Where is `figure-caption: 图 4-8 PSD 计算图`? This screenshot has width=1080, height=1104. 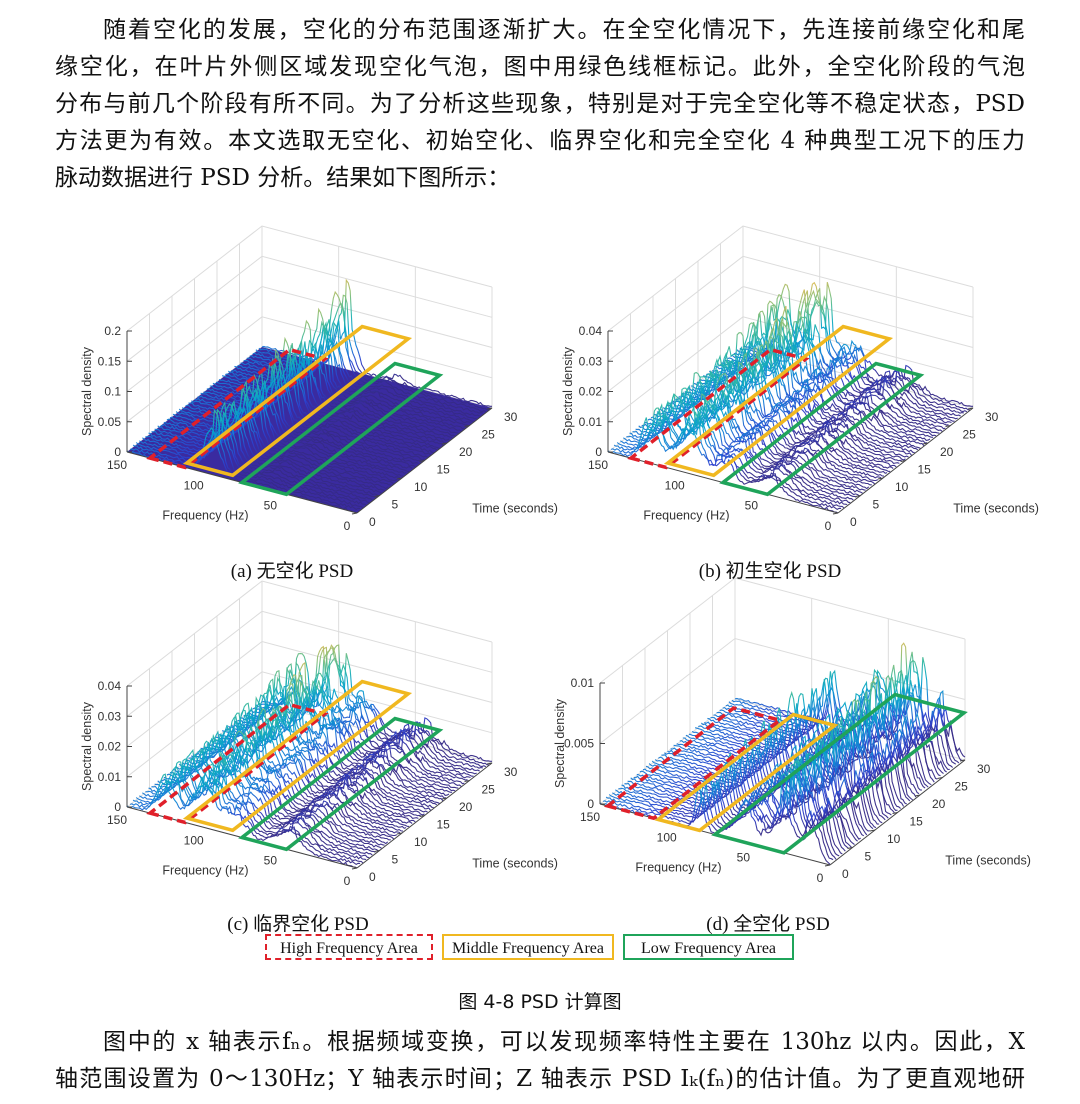
figure-caption: 图 4-8 PSD 计算图 is located at coordinates (540, 1002).